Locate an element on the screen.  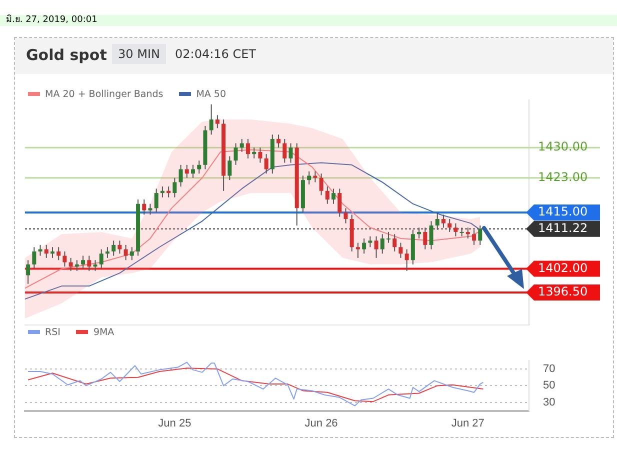
legend-label: MA 50 is located at coordinates (210, 94).